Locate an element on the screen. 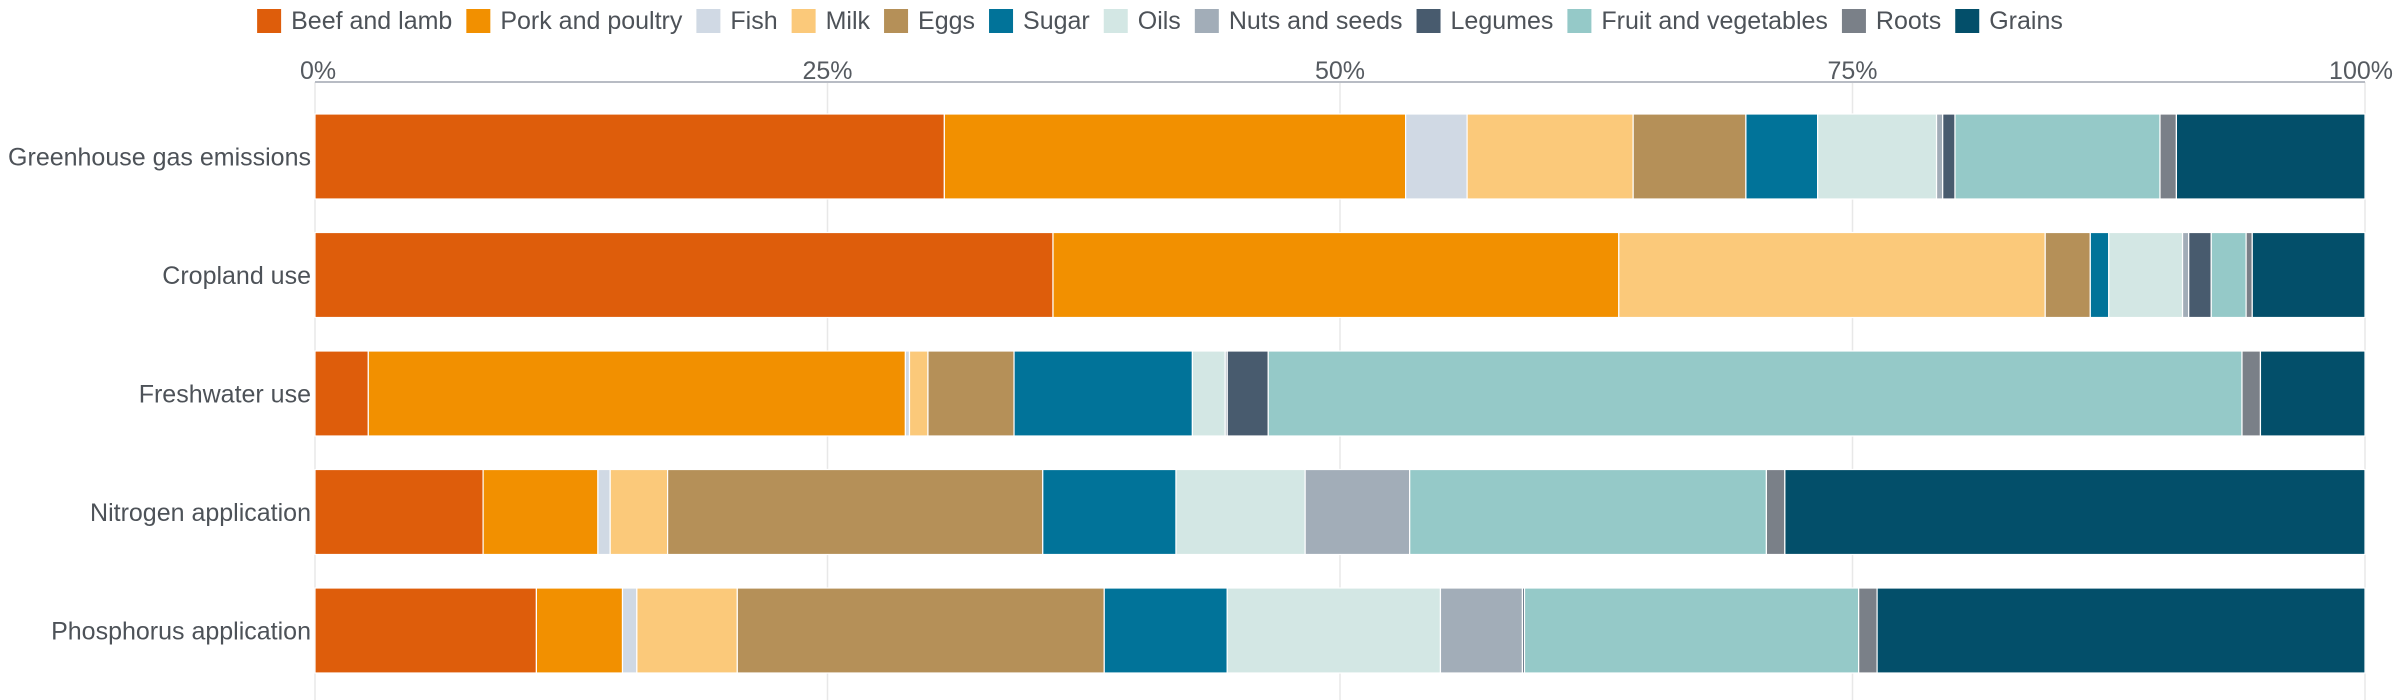 The image size is (2400, 700). legend-item-sugar: Sugar is located at coordinates (1039, 21).